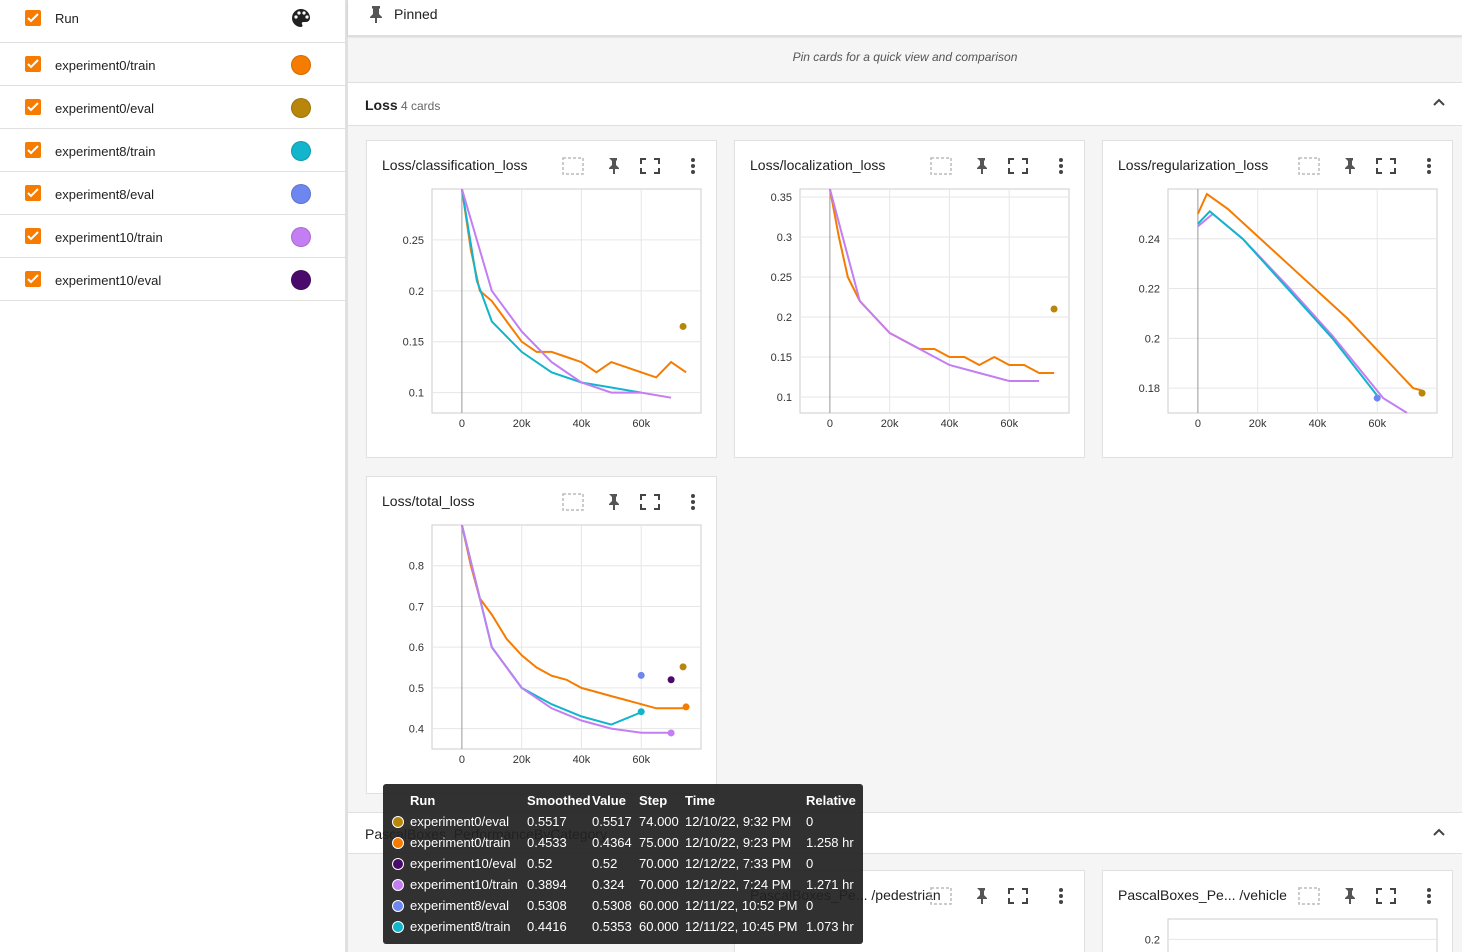  I want to click on y-tick-label: 0.5, so click(416, 689).